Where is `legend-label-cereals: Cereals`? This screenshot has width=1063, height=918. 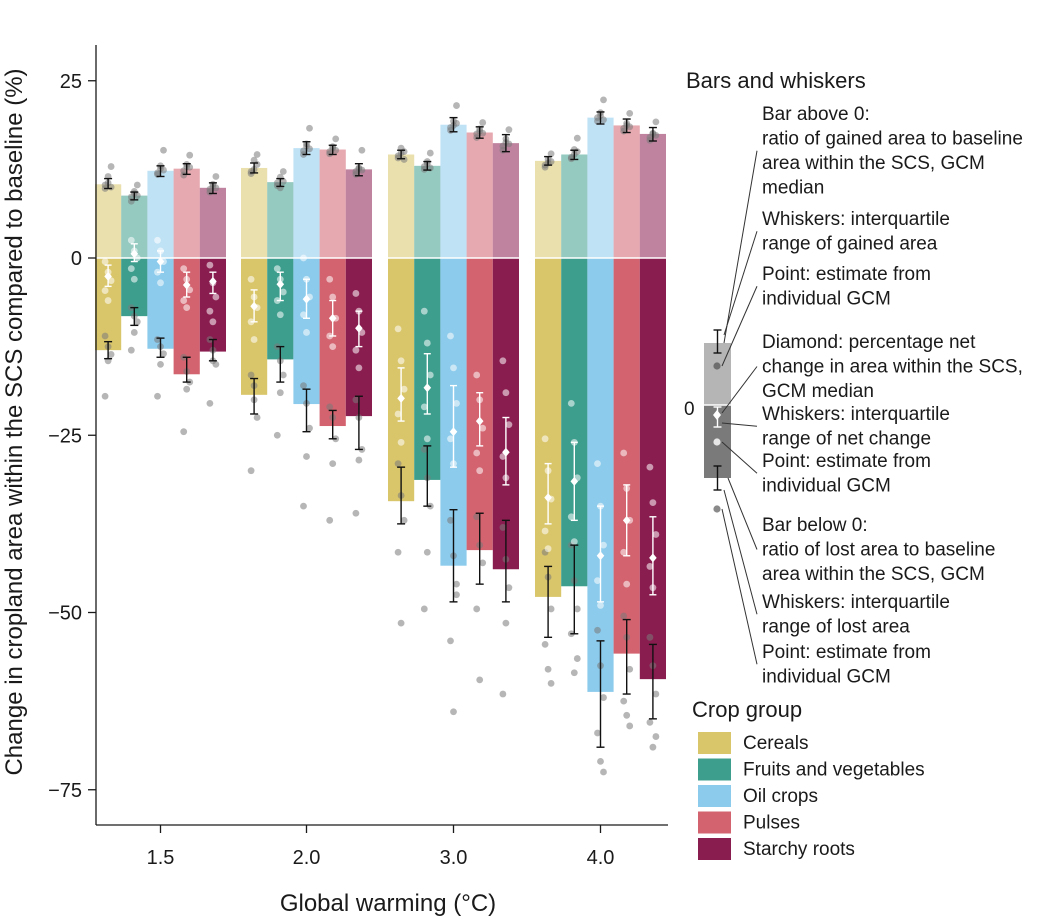
legend-label-cereals: Cereals is located at coordinates (775, 743).